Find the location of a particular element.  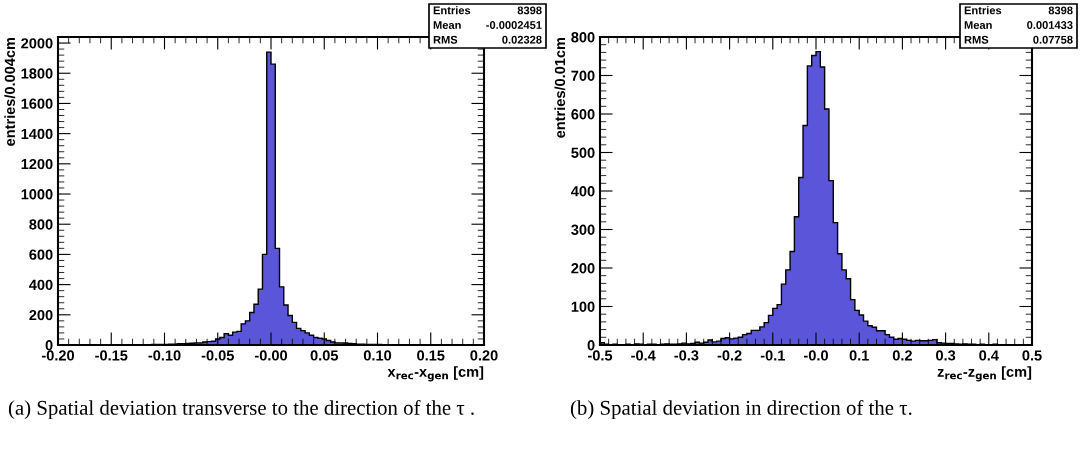

y-tick-label: 1200 is located at coordinates (37, 164).